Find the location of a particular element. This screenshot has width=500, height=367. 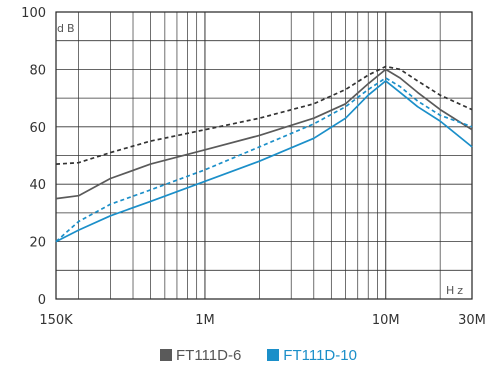

legend-item-ft111d-6: FT111D-6 is located at coordinates (200, 355).